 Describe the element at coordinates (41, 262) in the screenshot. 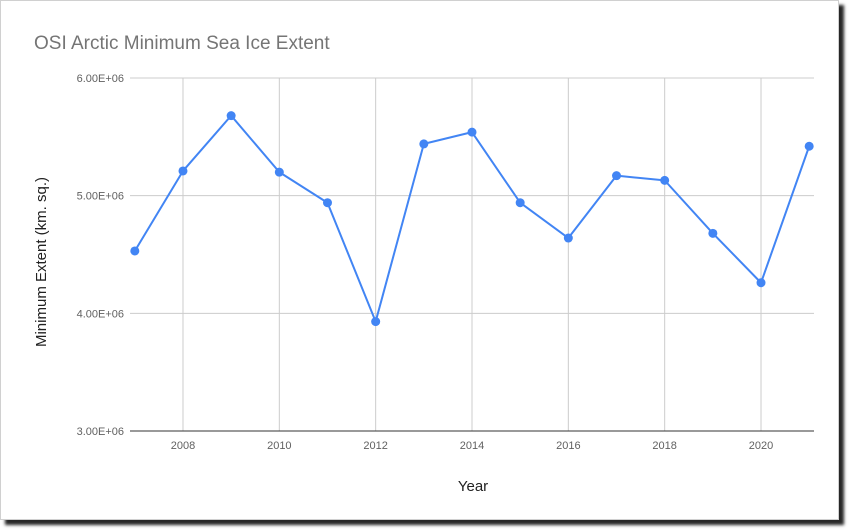

I see `y-axis-title: Minimum Extent (km. sq.)` at that location.